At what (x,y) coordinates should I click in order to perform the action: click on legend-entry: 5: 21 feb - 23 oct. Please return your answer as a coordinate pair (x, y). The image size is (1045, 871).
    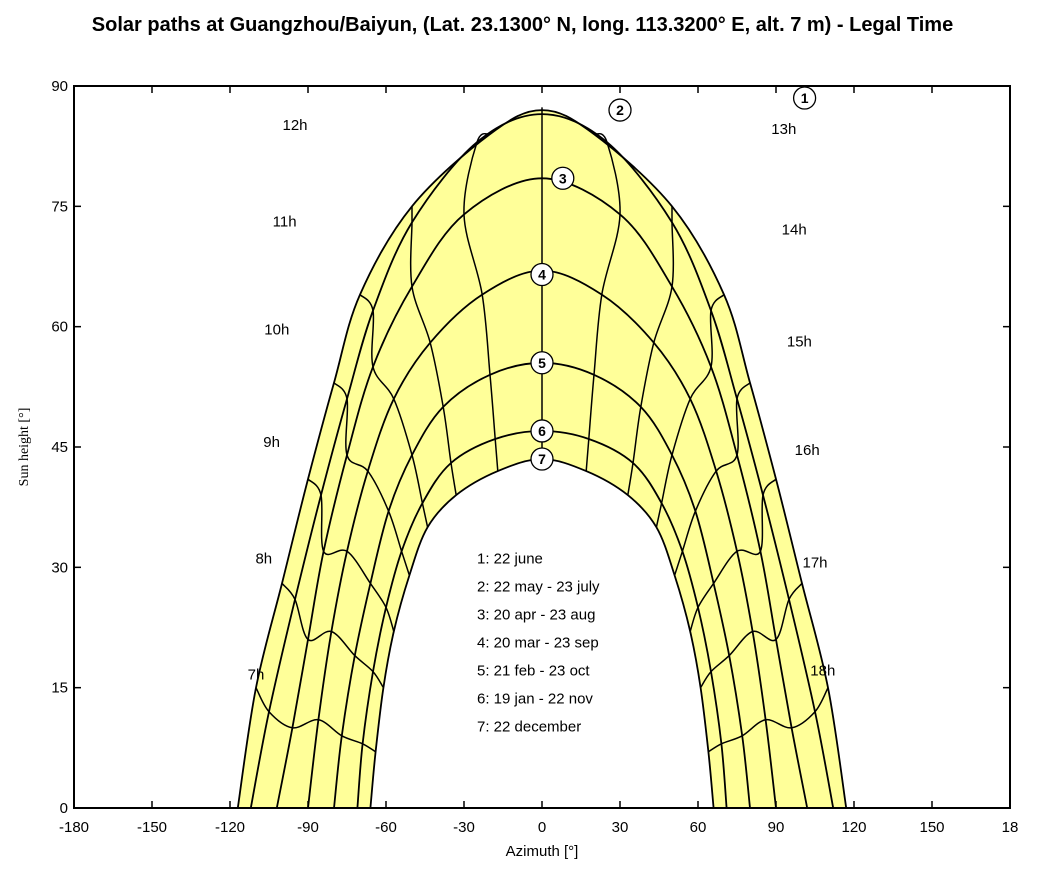
    Looking at the image, I should click on (533, 670).